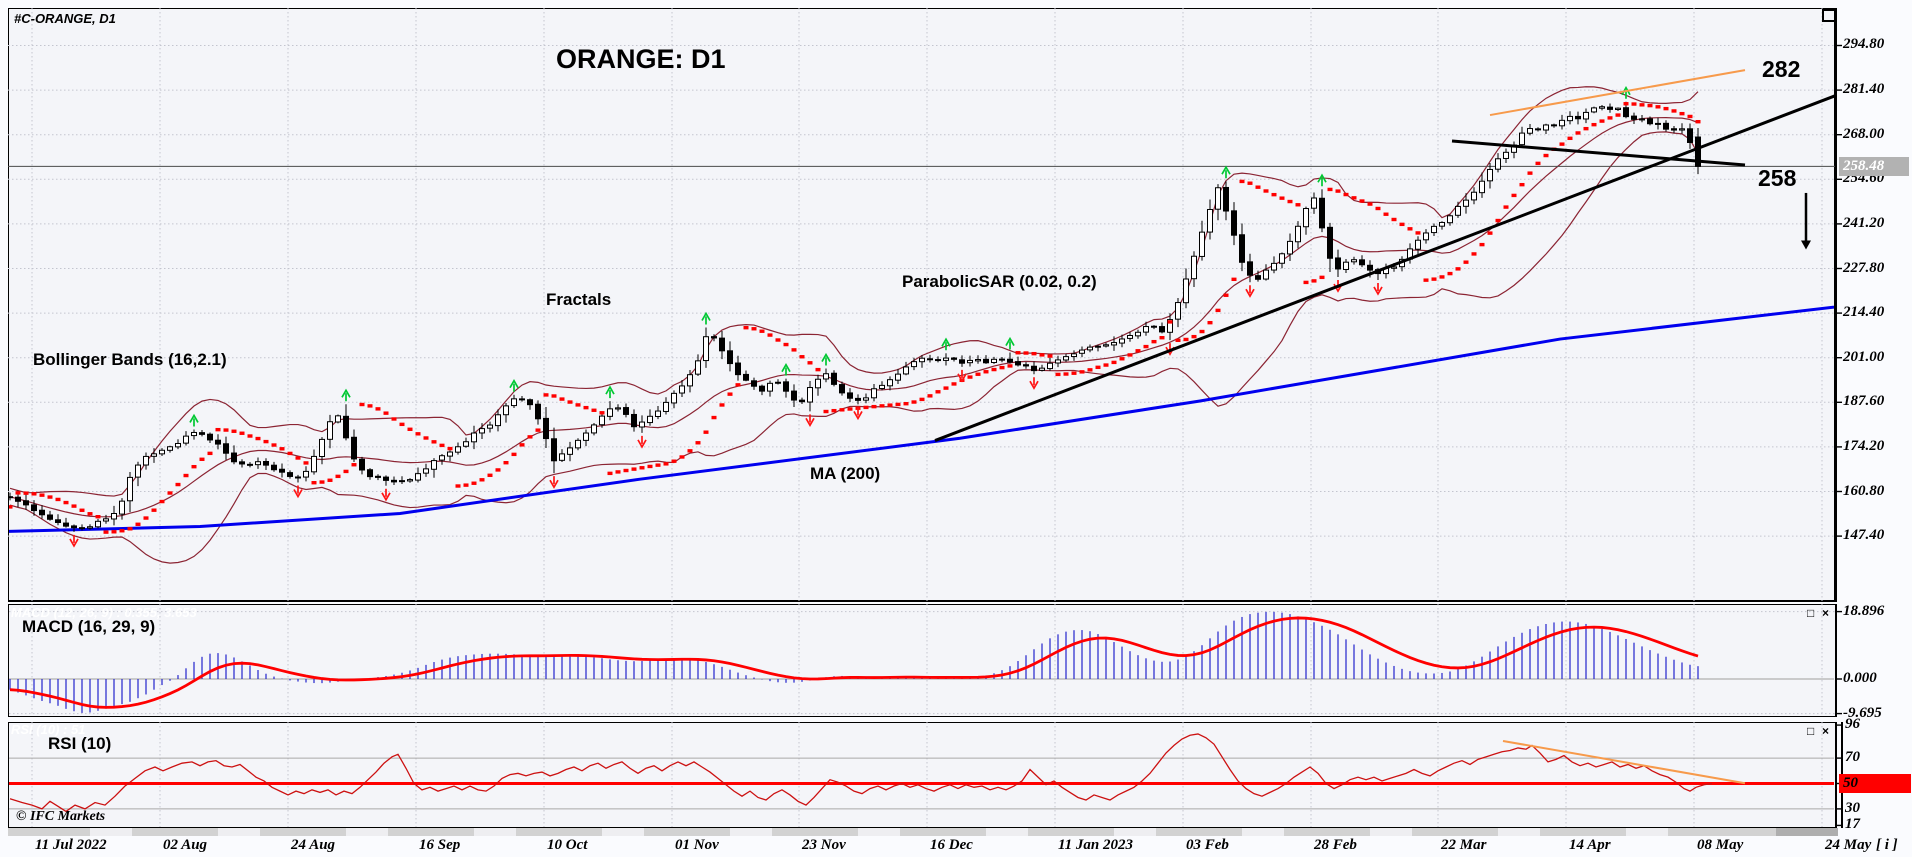 Image resolution: width=1912 pixels, height=857 pixels. Describe the element at coordinates (1781, 69) in the screenshot. I see `resistance-annotation: 282` at that location.